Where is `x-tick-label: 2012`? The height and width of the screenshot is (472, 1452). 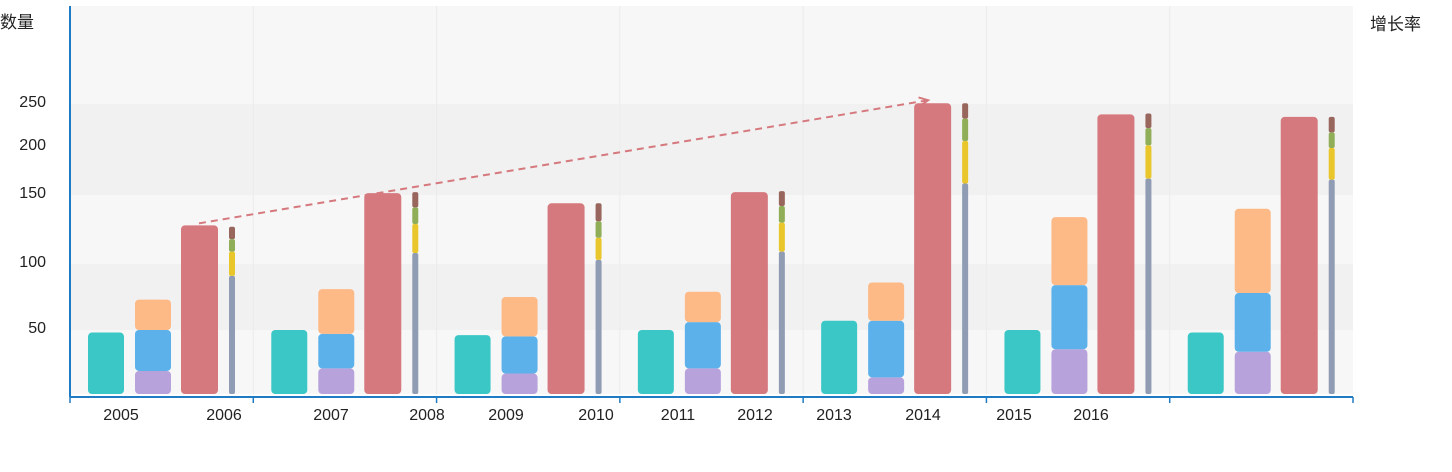
x-tick-label: 2012 is located at coordinates (755, 415).